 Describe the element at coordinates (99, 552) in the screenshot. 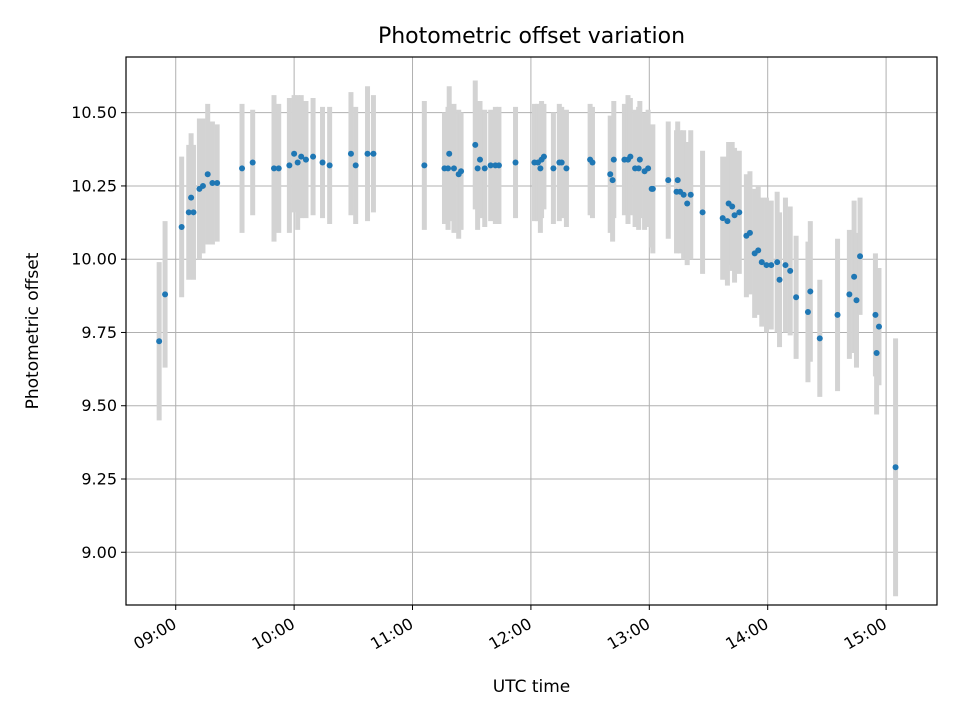

I see `y-tick-label: 9.00` at that location.